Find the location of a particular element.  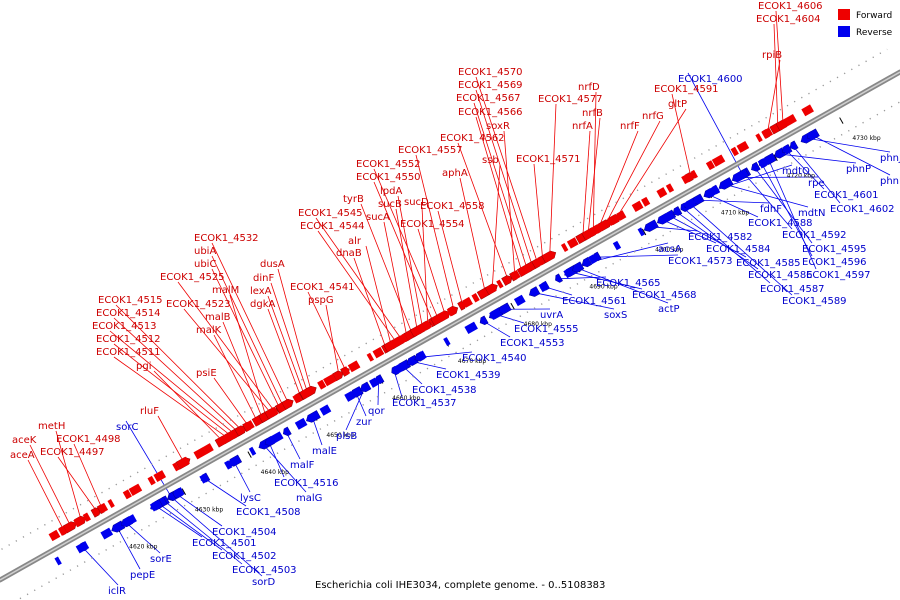

kbp-tick-label: 4630 kbp is located at coordinates (209, 509).